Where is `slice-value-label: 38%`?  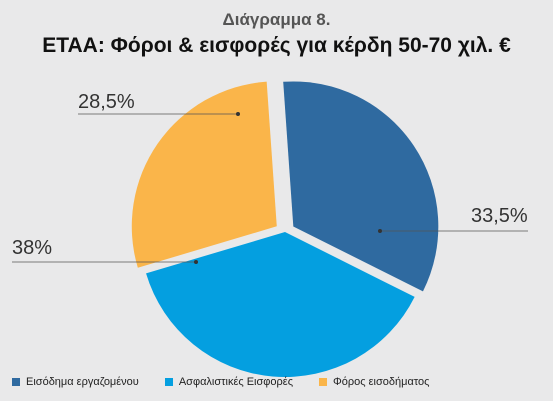
slice-value-label: 38% is located at coordinates (32, 248).